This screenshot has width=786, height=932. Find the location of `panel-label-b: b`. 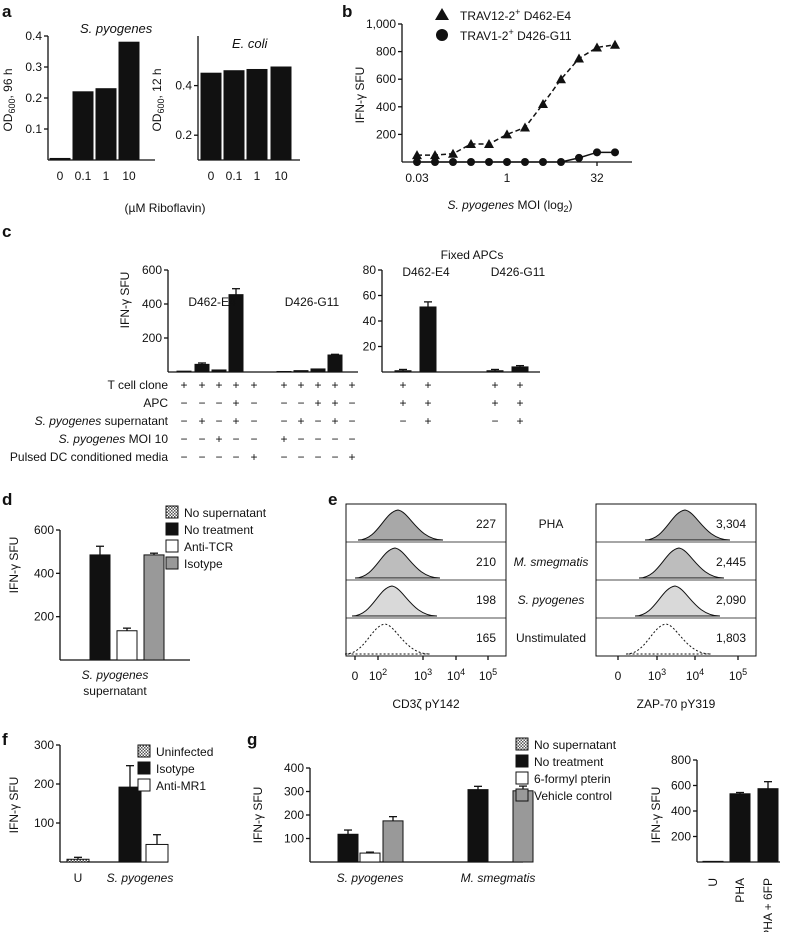

panel-label-b: b is located at coordinates (347, 11).